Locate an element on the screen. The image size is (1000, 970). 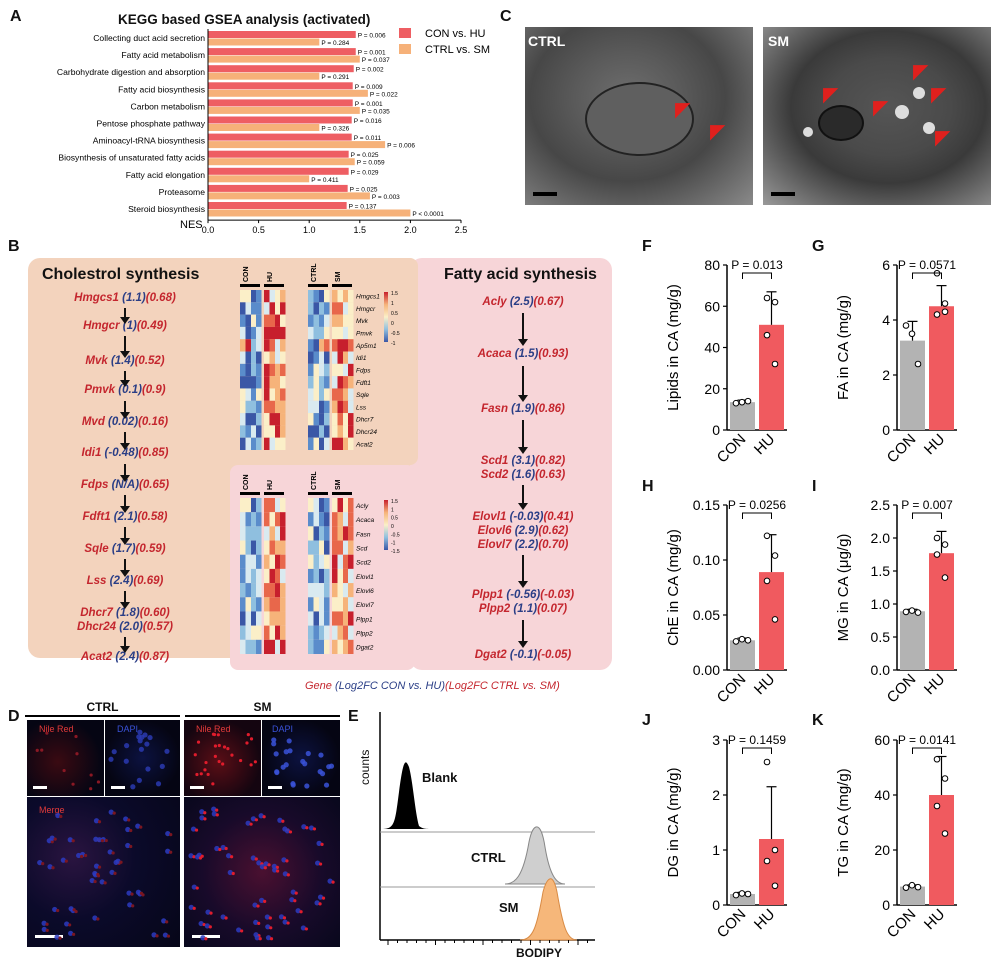
gene-fc-ctrl-sm: (0.87) is located at coordinates (154, 657).